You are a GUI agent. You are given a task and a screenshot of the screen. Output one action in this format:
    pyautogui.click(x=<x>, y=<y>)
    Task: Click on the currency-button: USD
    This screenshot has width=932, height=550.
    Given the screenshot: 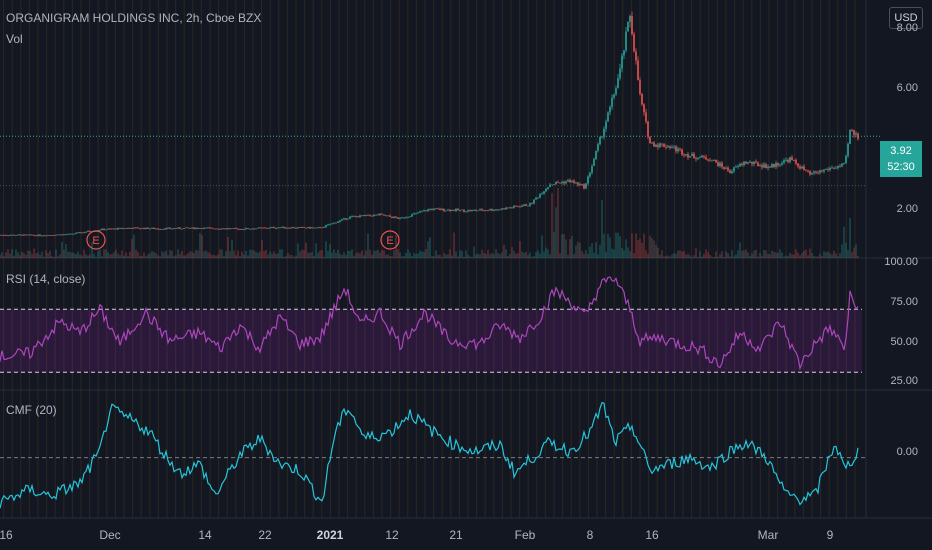 What is the action you would take?
    pyautogui.click(x=906, y=18)
    